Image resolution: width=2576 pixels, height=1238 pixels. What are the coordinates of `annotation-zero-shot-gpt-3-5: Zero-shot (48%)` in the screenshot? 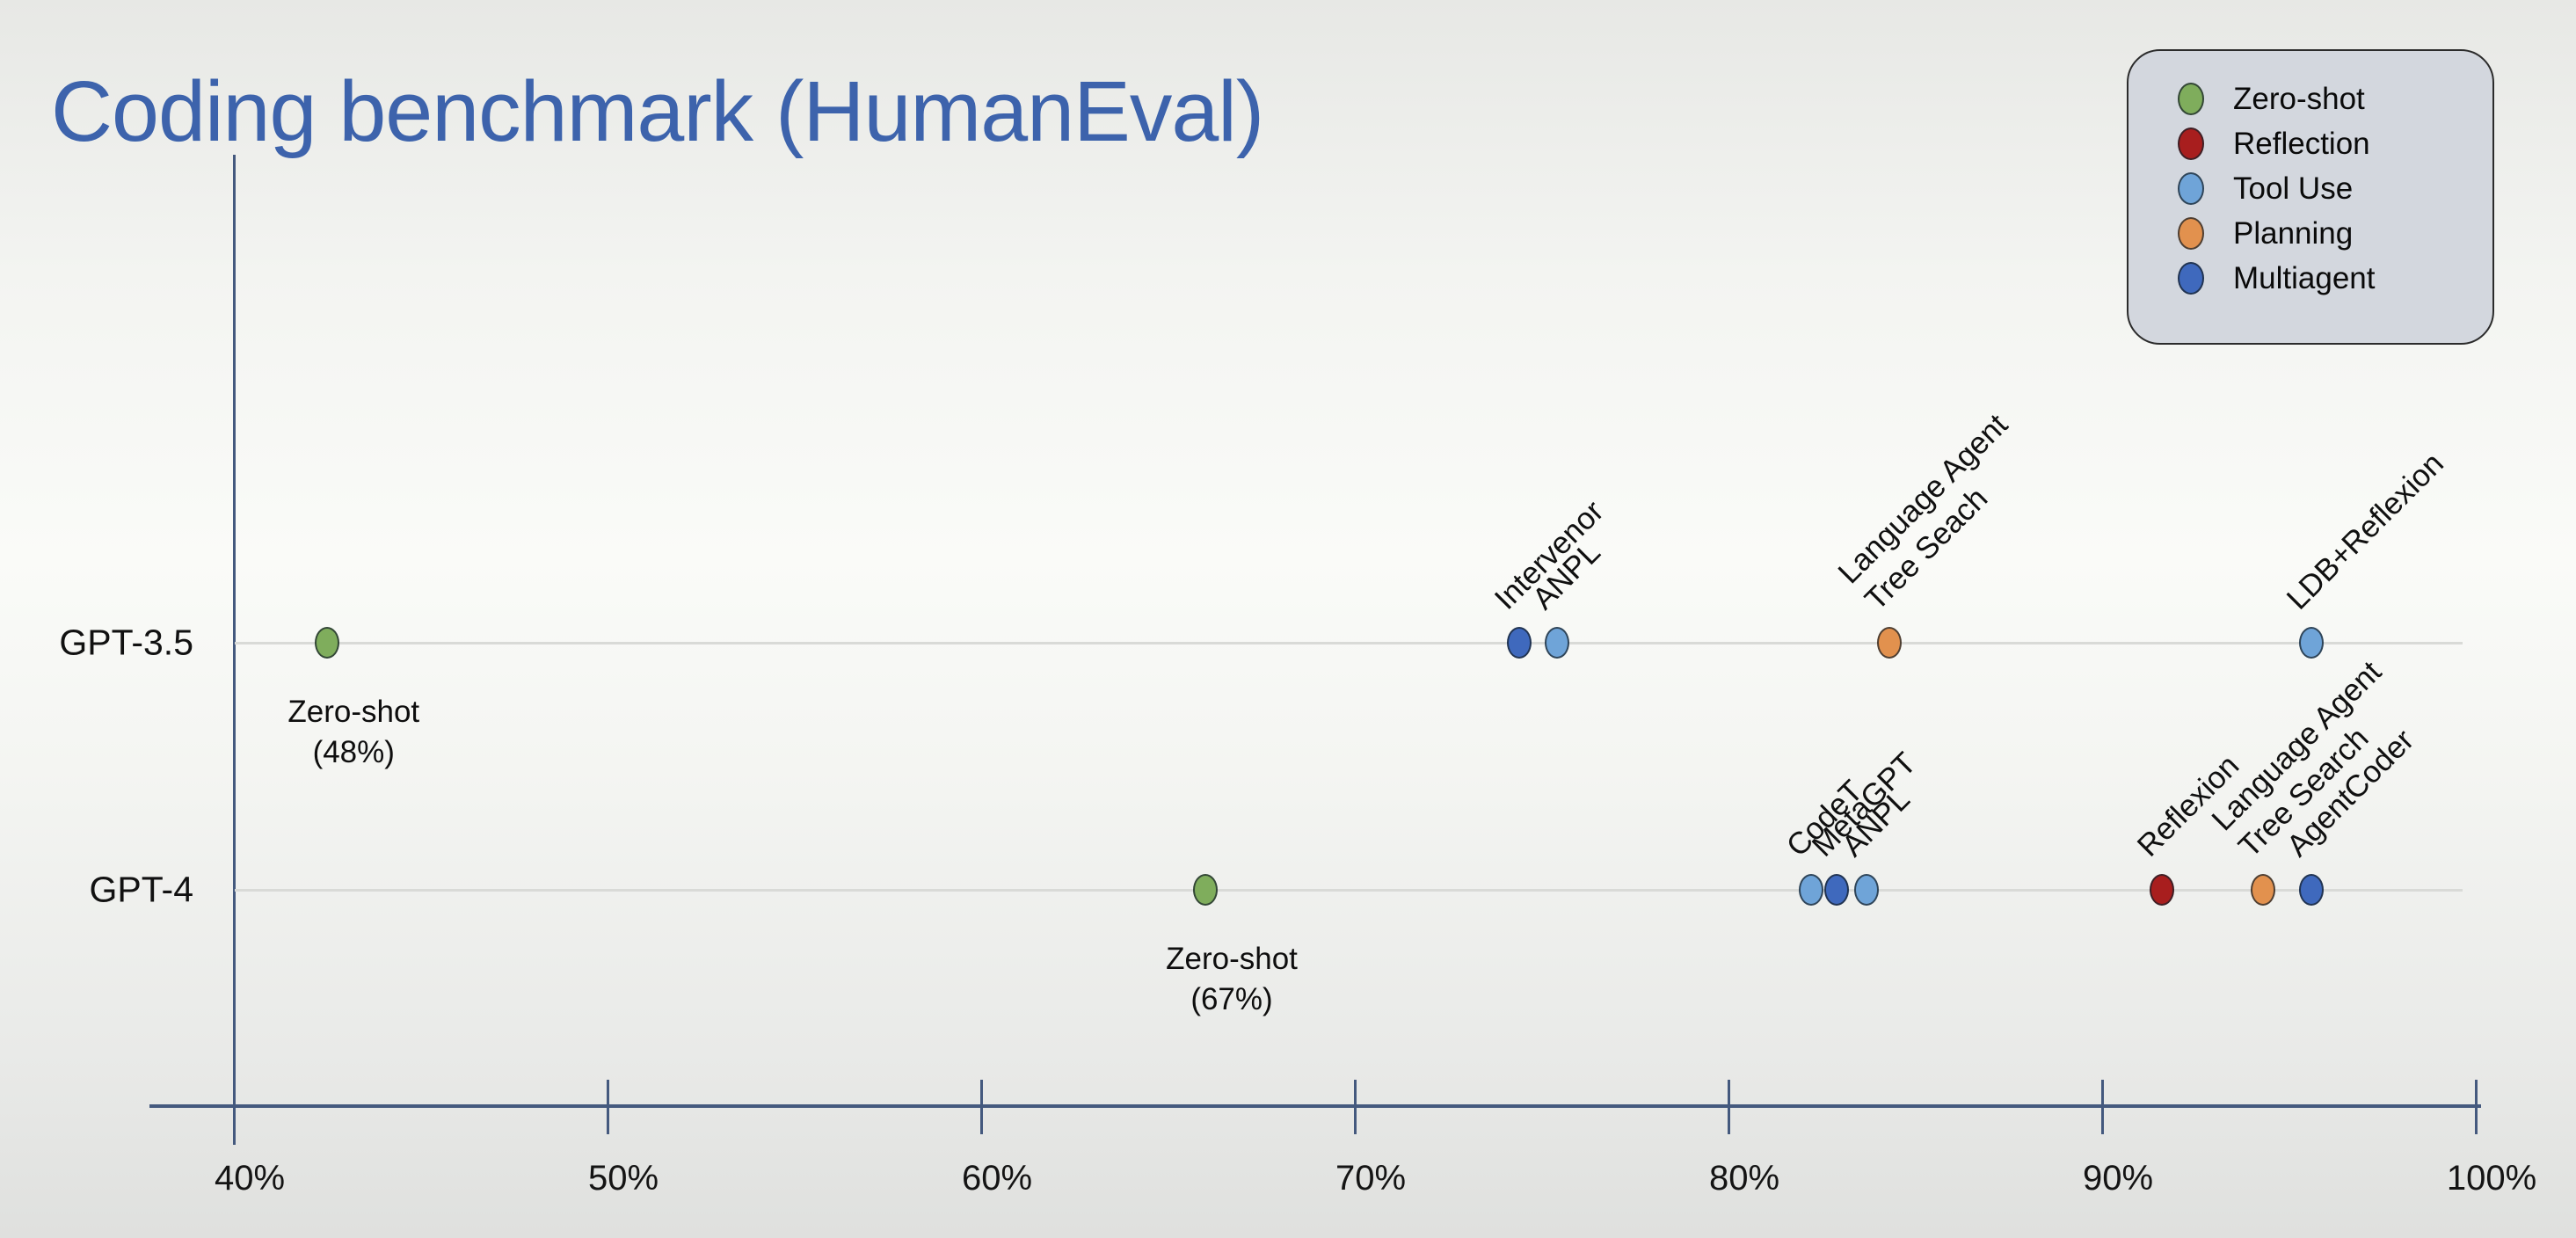 It's located at (353, 733).